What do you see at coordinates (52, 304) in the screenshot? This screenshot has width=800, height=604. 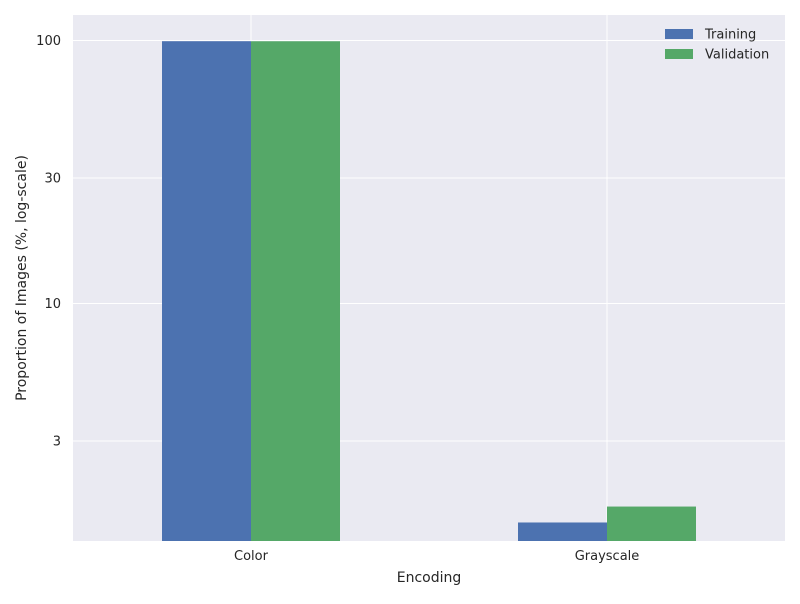 I see `y-tick-label: 10` at bounding box center [52, 304].